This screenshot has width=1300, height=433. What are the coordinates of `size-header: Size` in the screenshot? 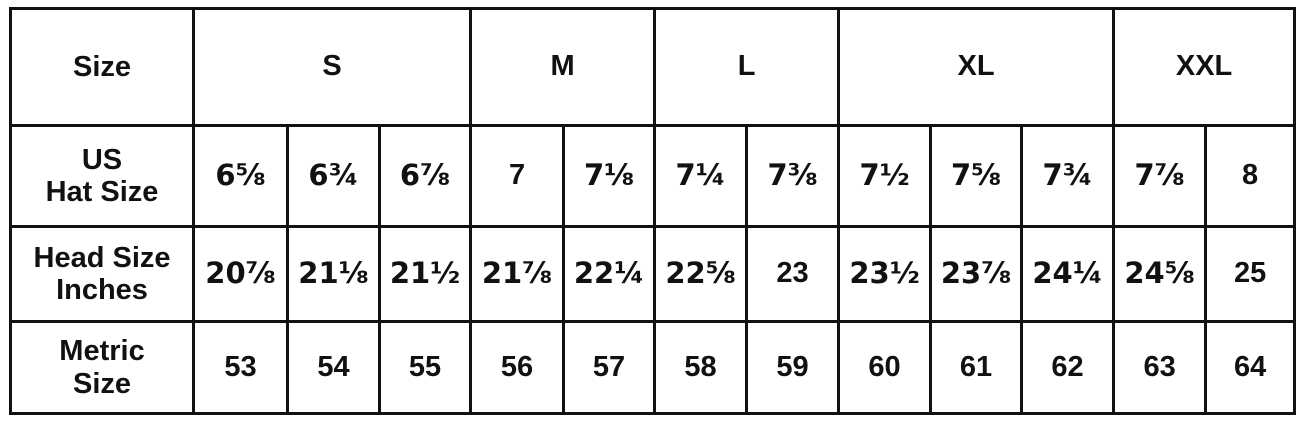 It's located at (102, 67).